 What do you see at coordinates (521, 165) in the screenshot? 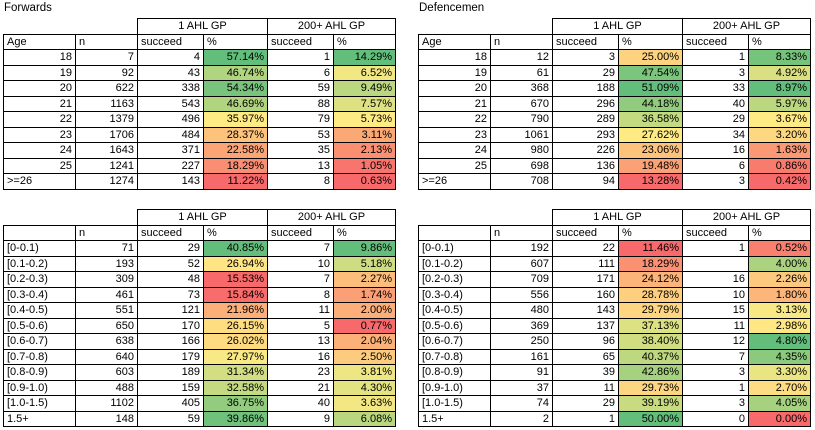
I see `cell-n: 698` at bounding box center [521, 165].